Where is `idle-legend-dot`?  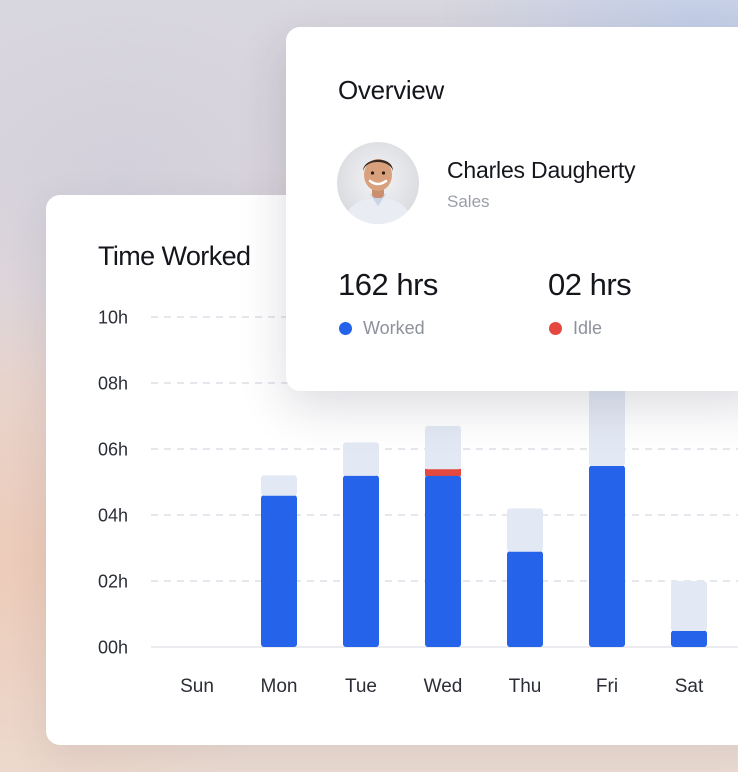
idle-legend-dot is located at coordinates (555, 328).